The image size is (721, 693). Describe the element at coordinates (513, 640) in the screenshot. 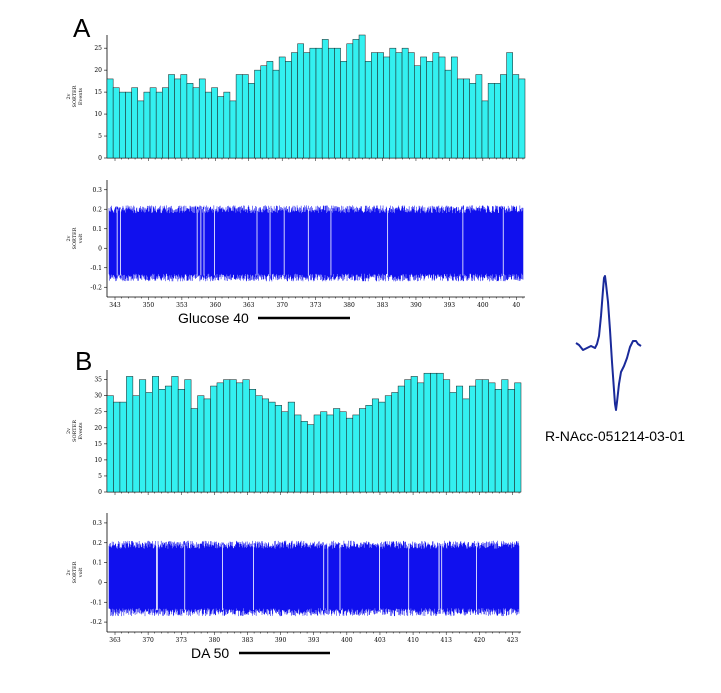

I see `panel-b-trace-xtick-label: 423` at that location.